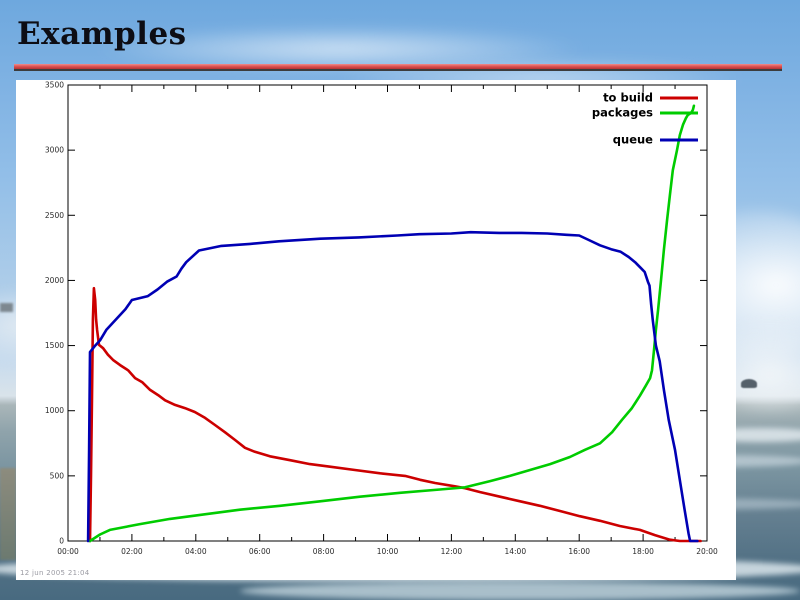  I want to click on separator-red-line, so click(398, 66).